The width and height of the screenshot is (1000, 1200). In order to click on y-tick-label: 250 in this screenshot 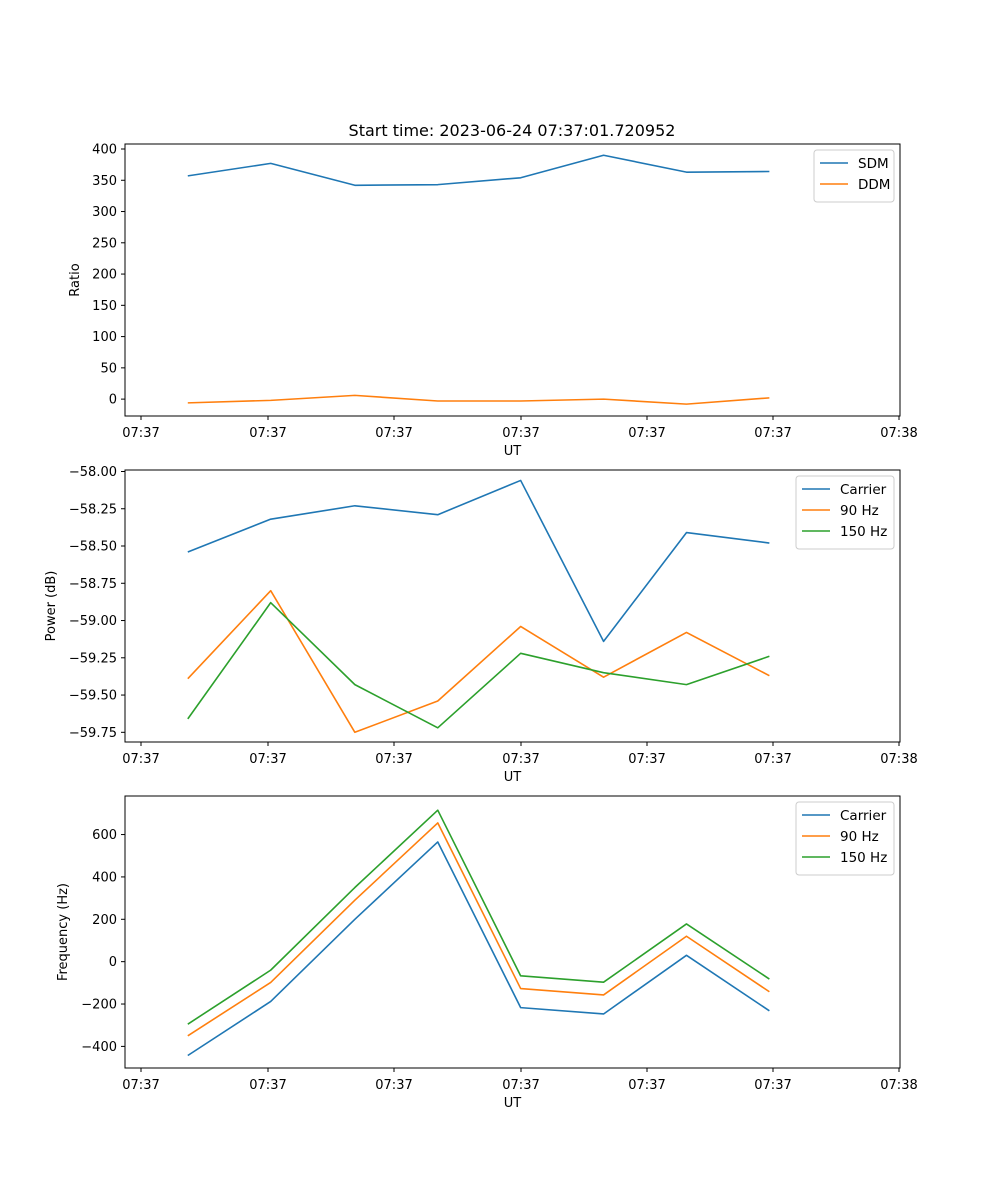, I will do `click(104, 243)`.